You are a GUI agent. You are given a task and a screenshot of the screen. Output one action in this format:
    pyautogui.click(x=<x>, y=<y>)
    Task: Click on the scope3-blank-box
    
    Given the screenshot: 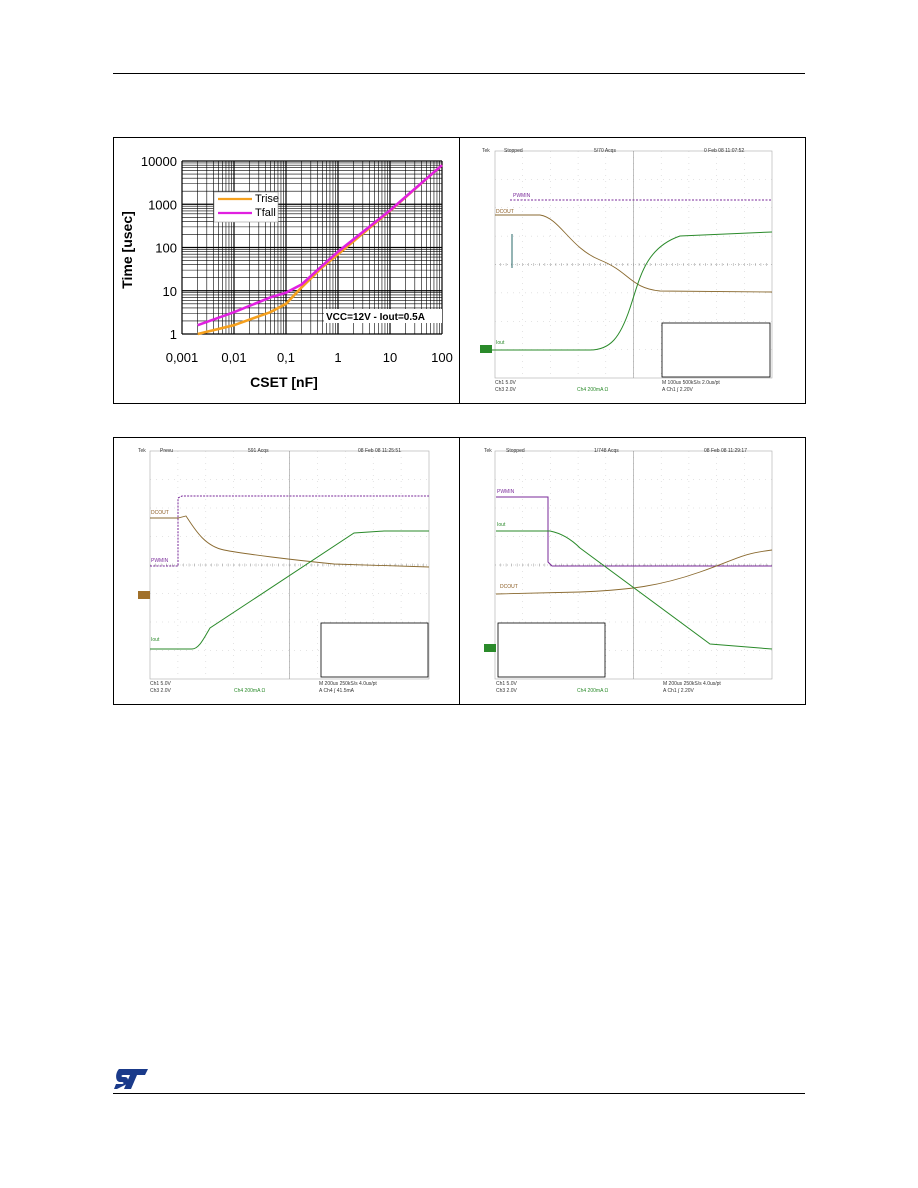 What is the action you would take?
    pyautogui.click(x=551, y=650)
    